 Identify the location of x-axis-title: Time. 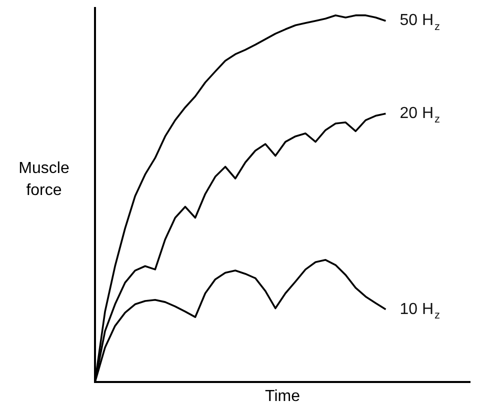
(282, 397).